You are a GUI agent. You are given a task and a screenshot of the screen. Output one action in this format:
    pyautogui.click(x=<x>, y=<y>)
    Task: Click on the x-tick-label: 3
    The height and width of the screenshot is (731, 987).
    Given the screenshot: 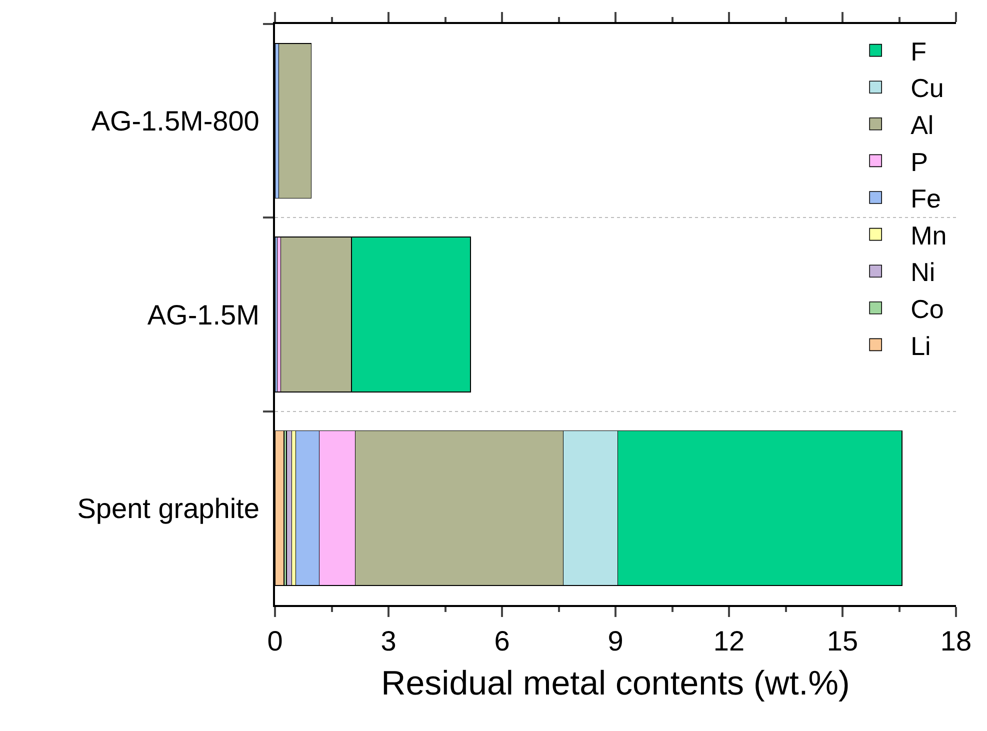 What is the action you would take?
    pyautogui.click(x=388, y=641)
    